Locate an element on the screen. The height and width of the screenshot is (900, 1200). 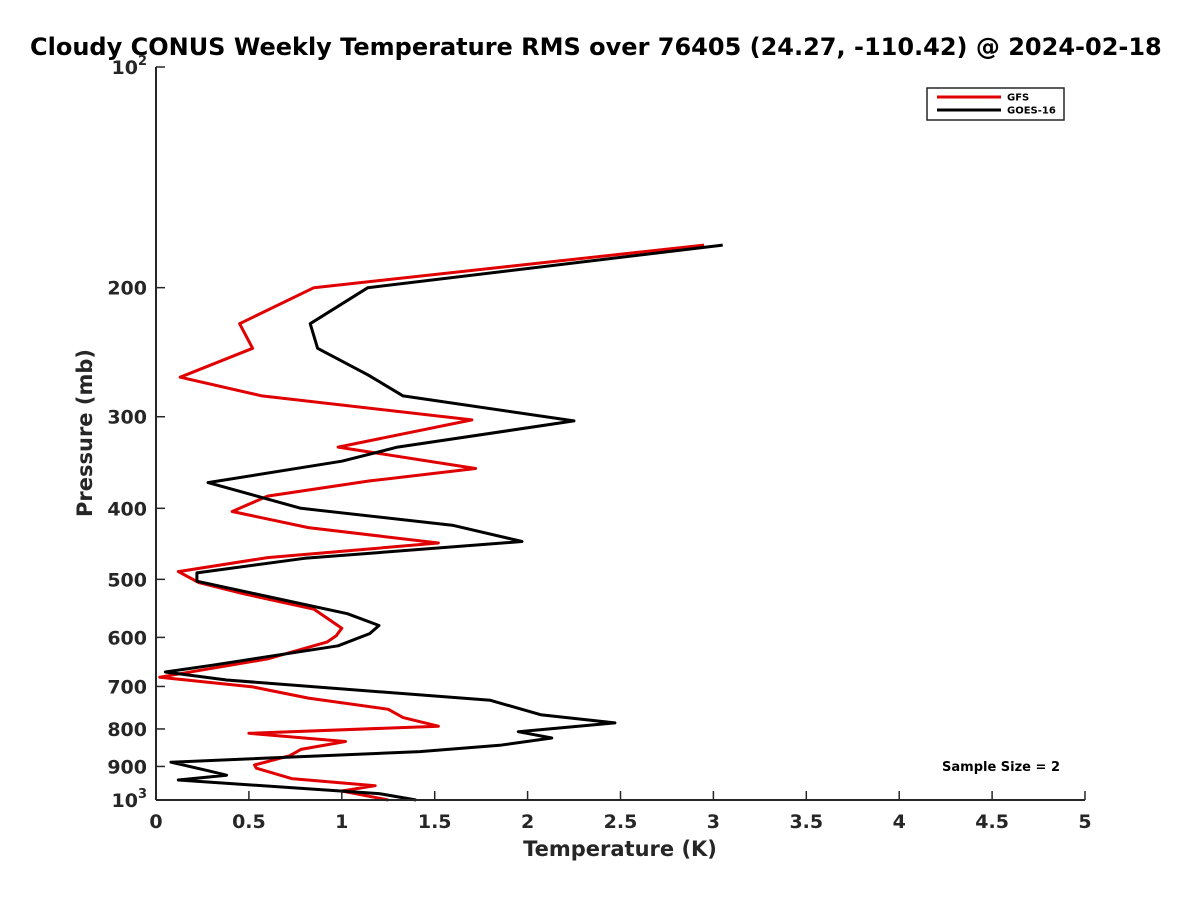
x-tick-label: 4 is located at coordinates (899, 822).